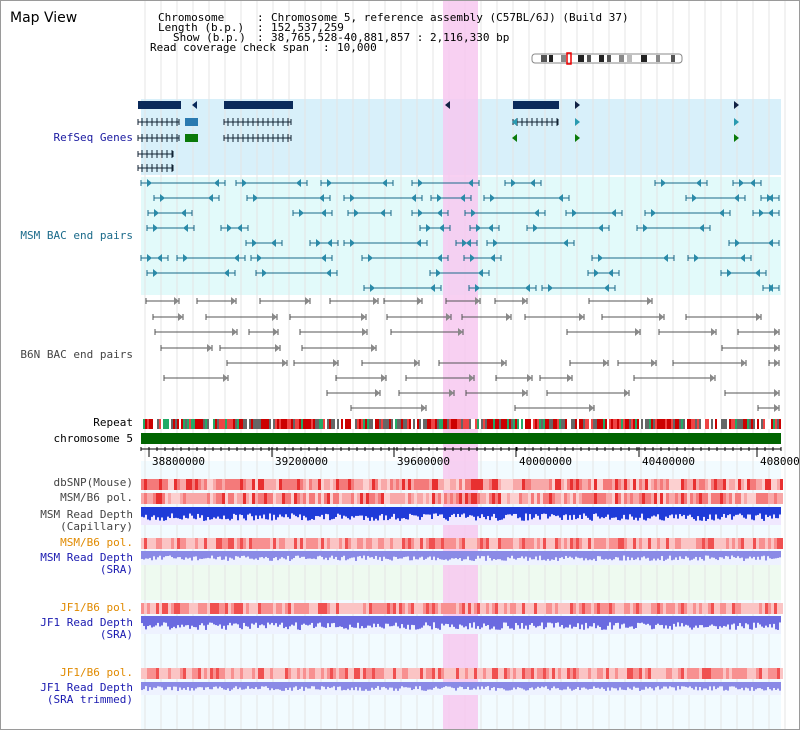 The width and height of the screenshot is (800, 730). What do you see at coordinates (86, 563) in the screenshot?
I see `track-label-msm-depth-sra: MSM Read Depth (SRA)` at bounding box center [86, 563].